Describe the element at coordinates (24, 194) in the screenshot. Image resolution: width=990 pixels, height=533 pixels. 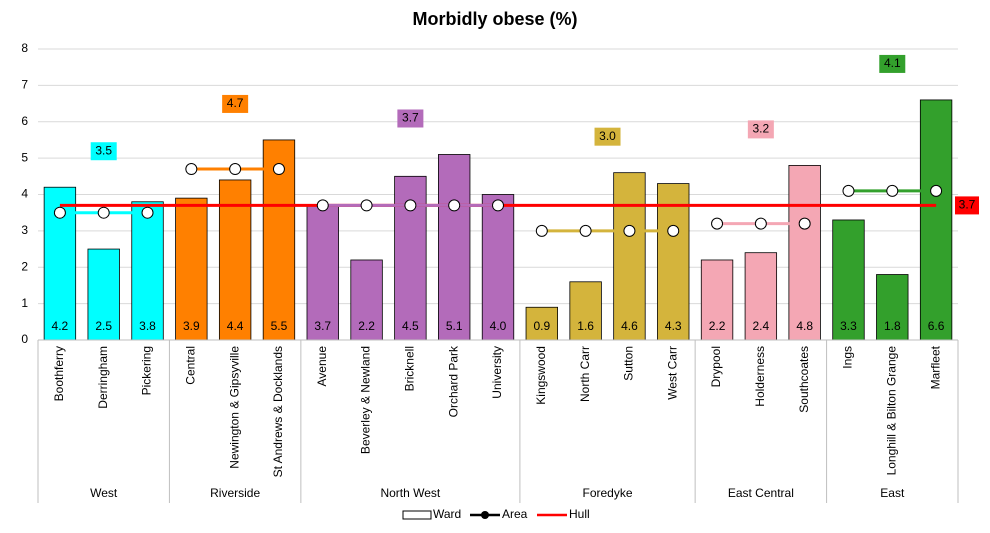
I see `y-tick-label: 4` at that location.